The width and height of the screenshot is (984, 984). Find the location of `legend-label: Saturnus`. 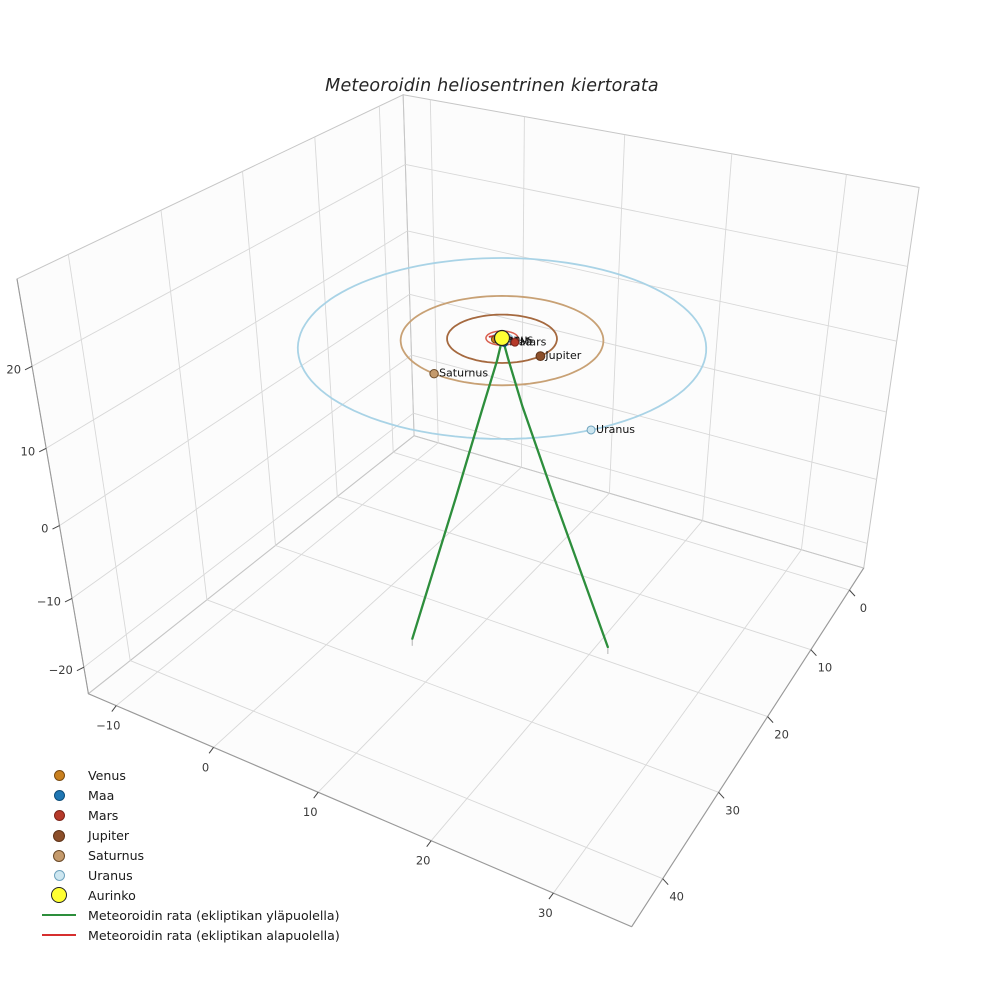

legend-label: Saturnus is located at coordinates (116, 855).